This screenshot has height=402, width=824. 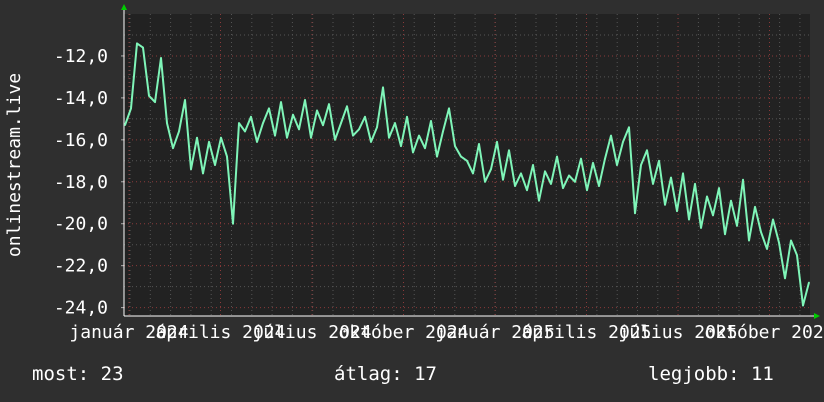 I want to click on x-tick-label: április 2024, so click(x=220, y=332).